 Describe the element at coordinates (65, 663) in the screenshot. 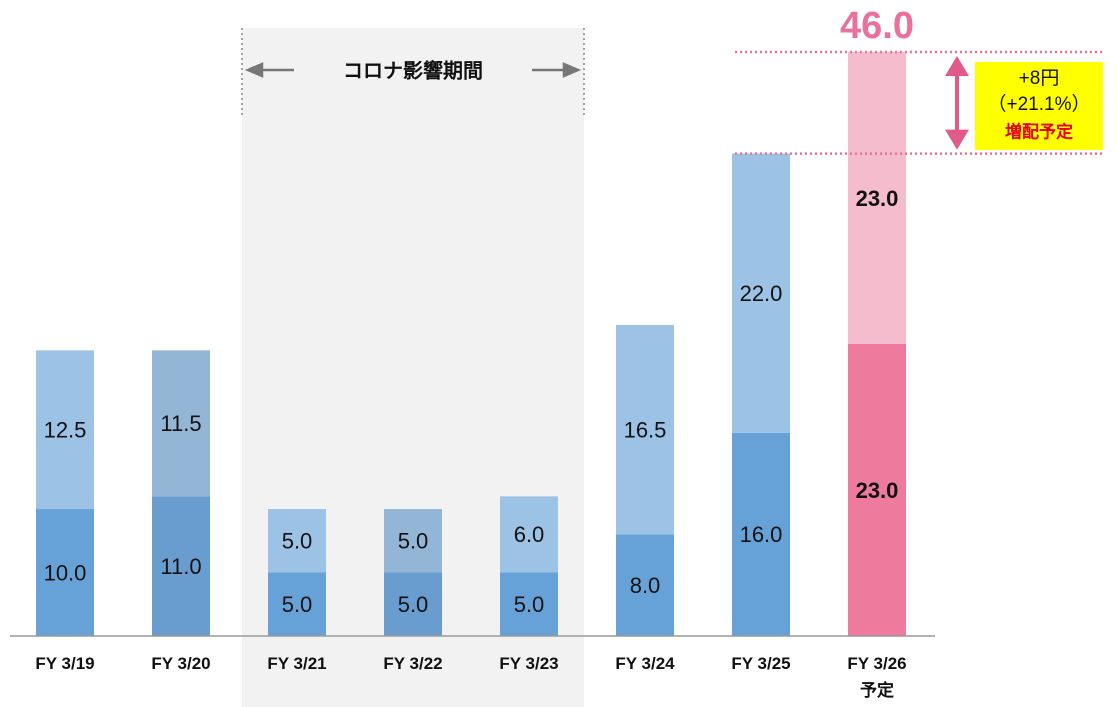

I see `x-tick-label: FY 3/19` at that location.